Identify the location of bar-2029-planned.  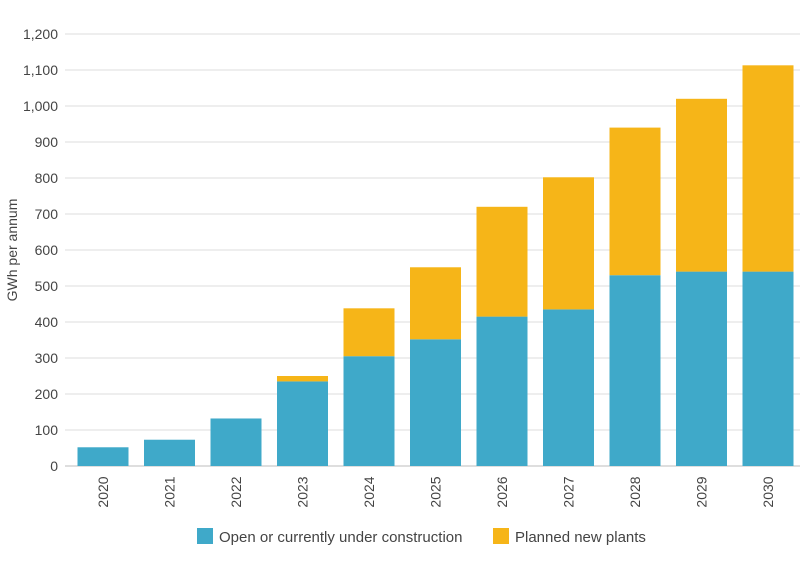
(701, 185).